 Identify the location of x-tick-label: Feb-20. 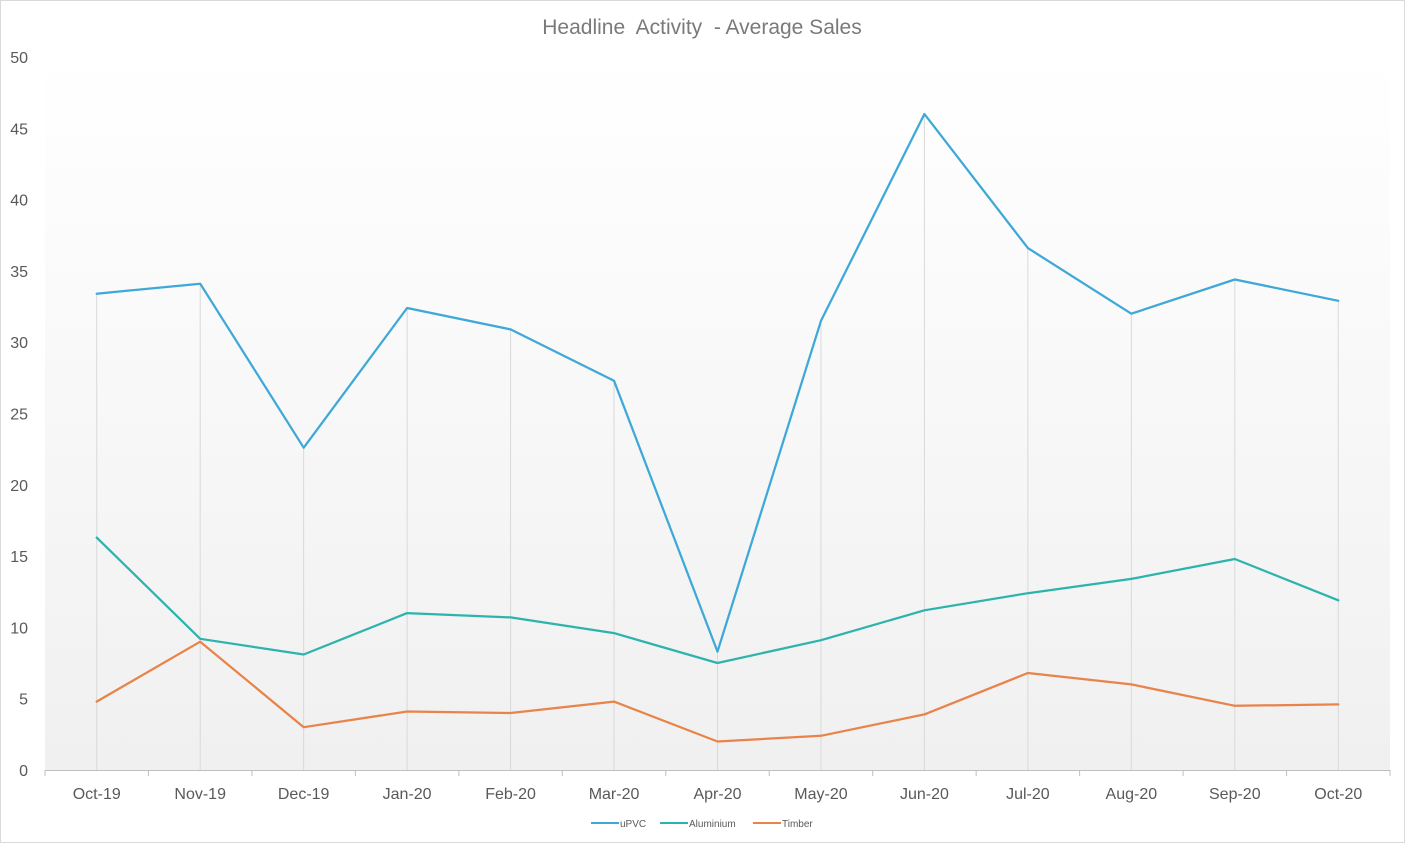
(510, 794).